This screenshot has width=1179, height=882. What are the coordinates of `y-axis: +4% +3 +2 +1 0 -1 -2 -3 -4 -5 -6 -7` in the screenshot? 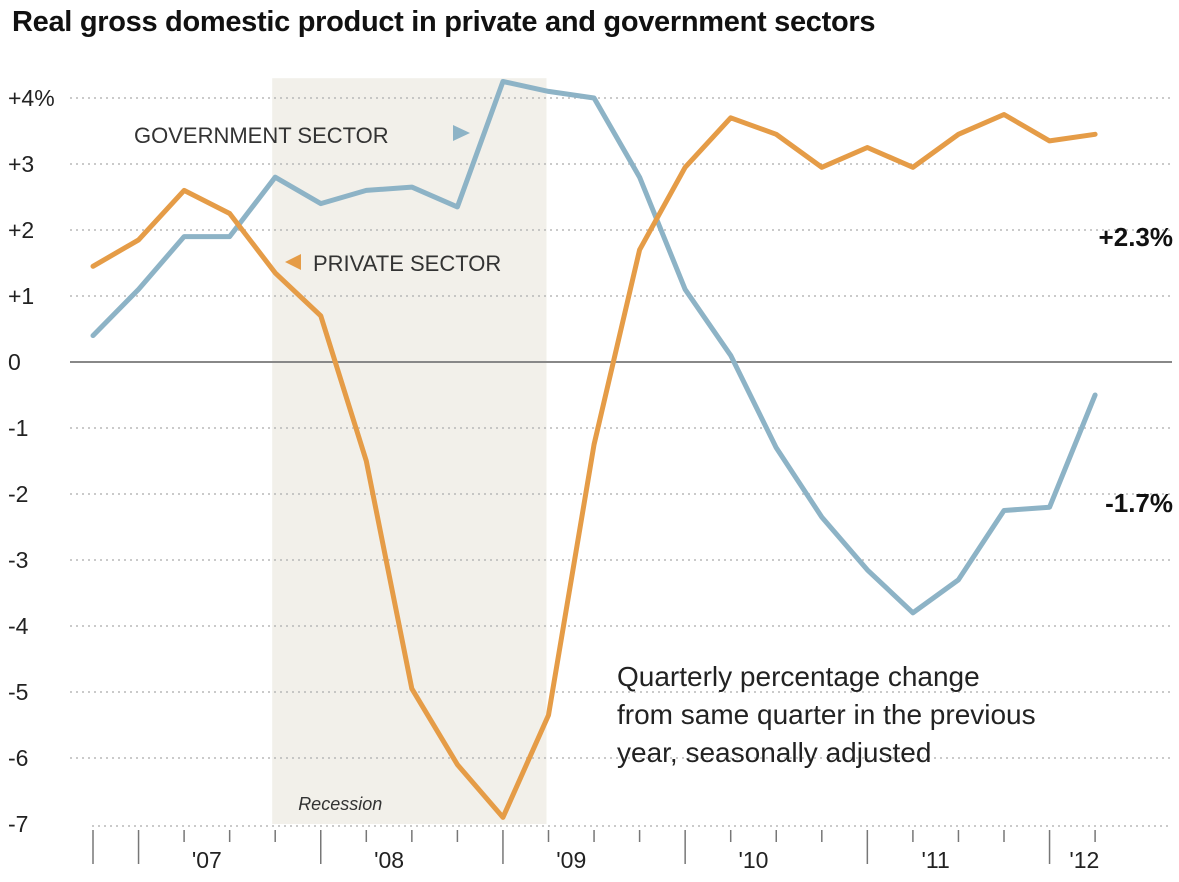 It's located at (31, 461).